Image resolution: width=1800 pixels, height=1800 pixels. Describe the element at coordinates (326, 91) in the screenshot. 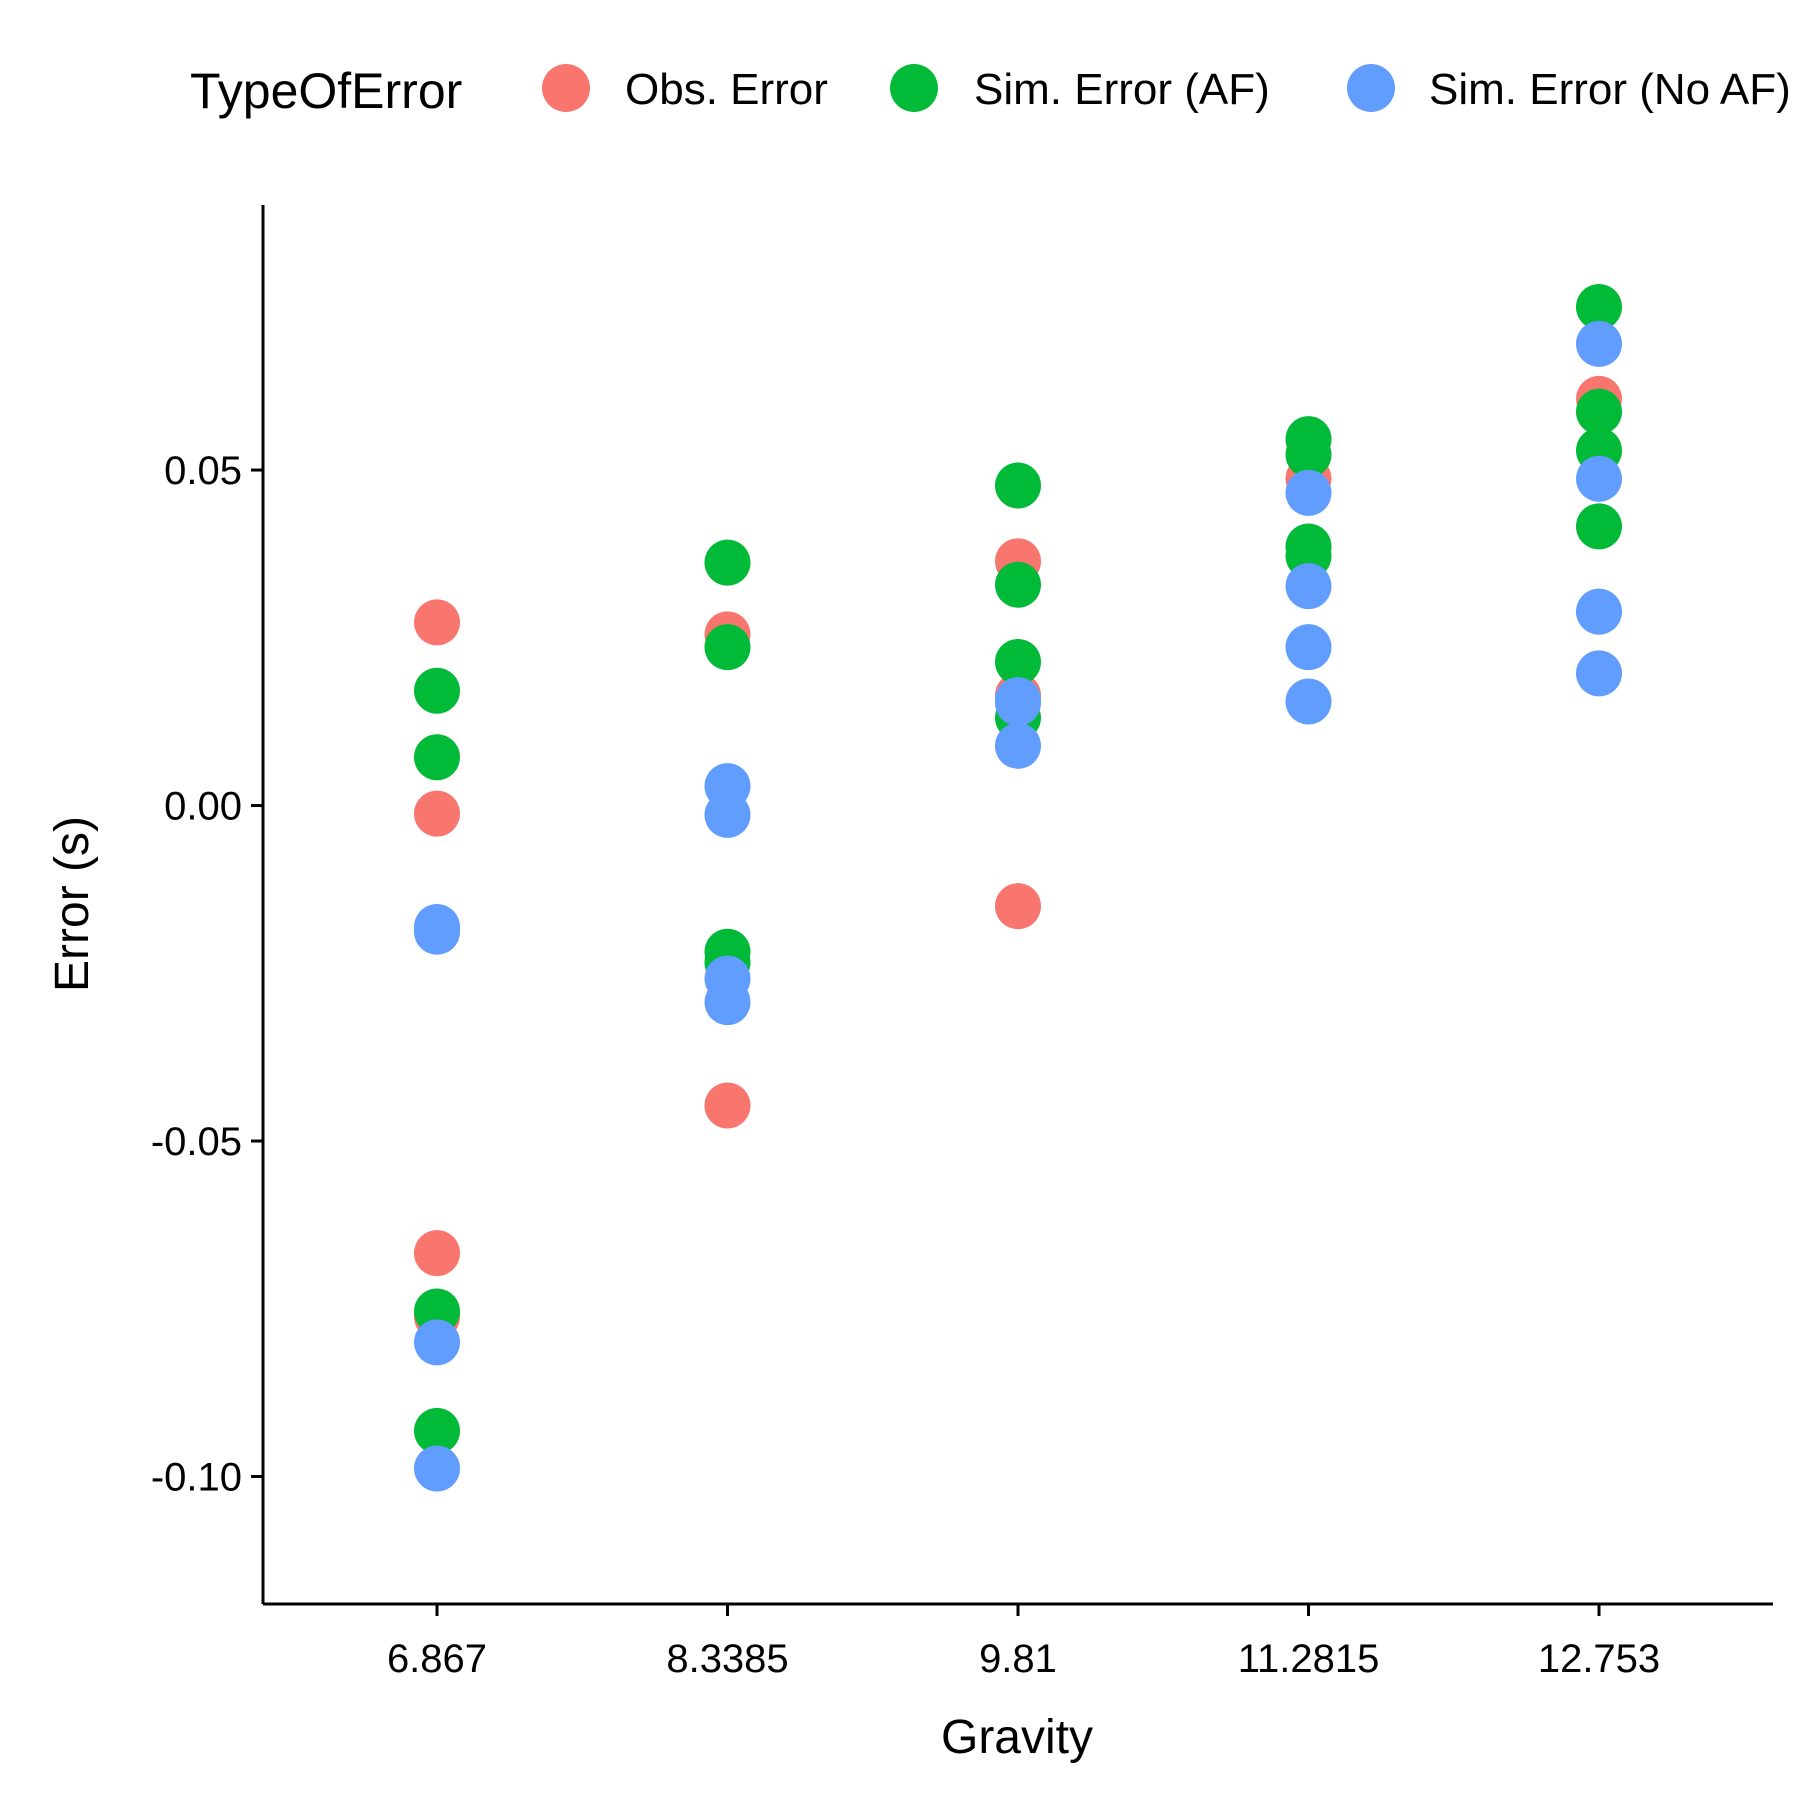

I see `legend-title: TypeOfError` at that location.